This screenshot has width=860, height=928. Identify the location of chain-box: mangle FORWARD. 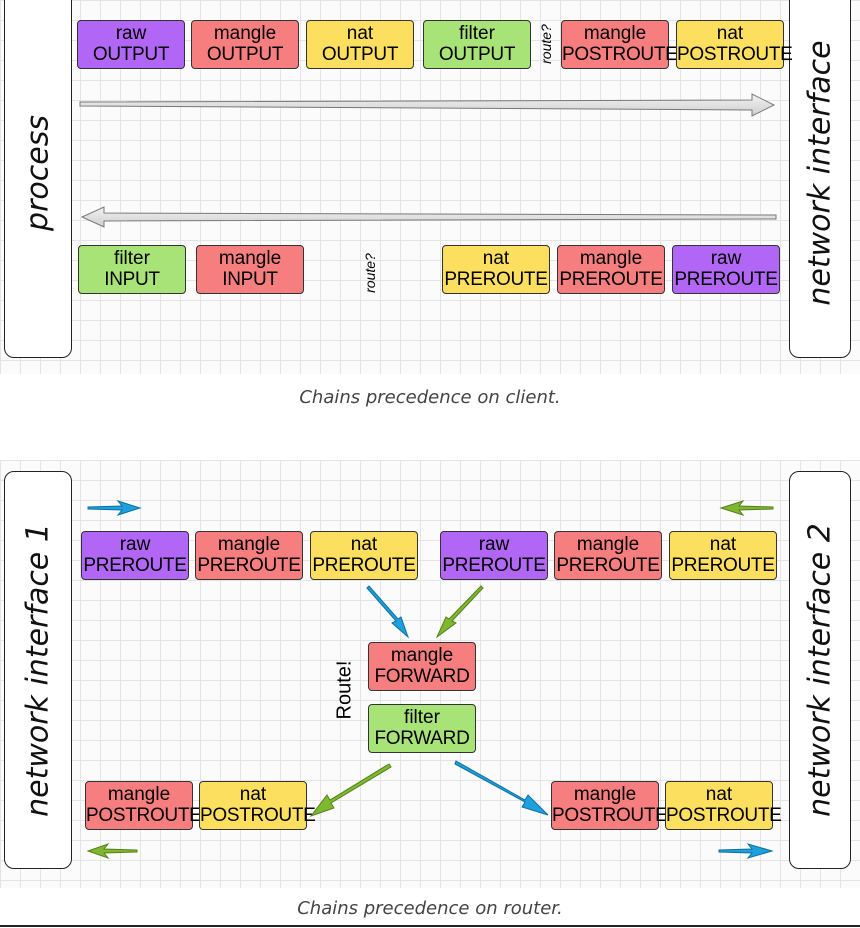
(422, 666).